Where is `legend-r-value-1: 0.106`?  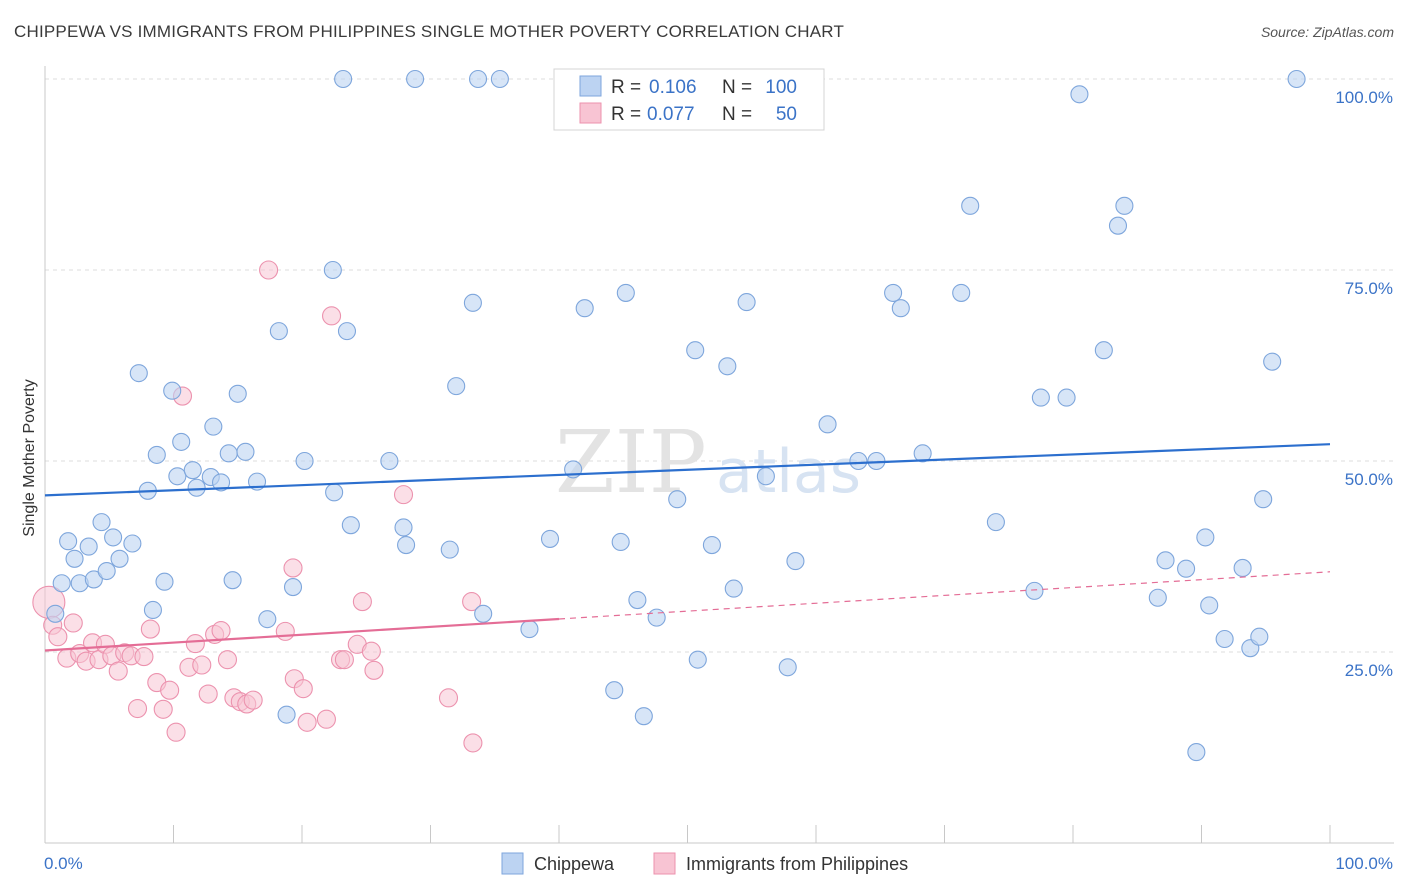 legend-r-value-1: 0.106 is located at coordinates (673, 87).